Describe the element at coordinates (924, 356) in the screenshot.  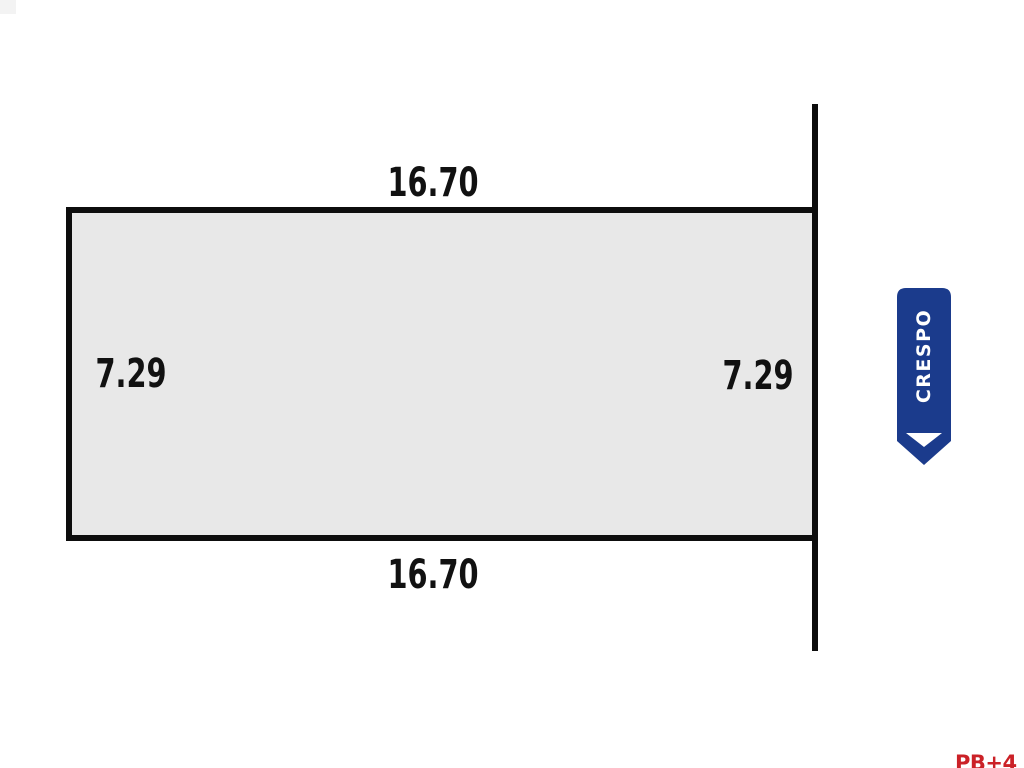
I see `street-name-label: CRESPO` at that location.